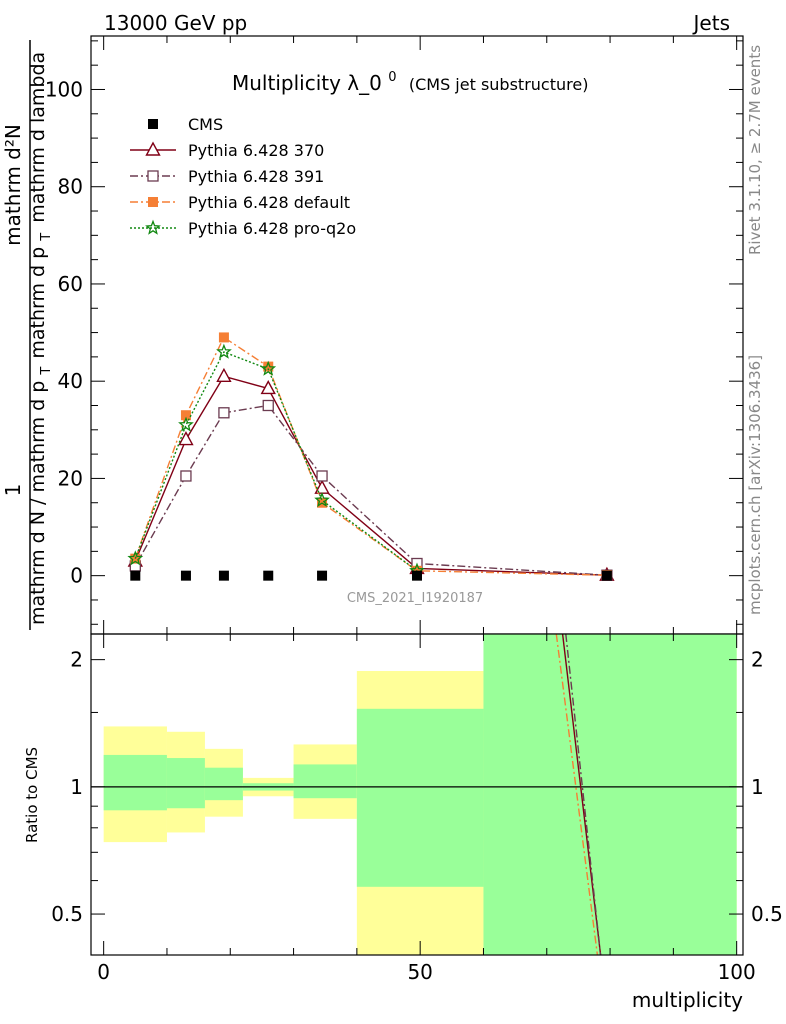 The image size is (786, 1024). I want to click on main-ytick-label: 60, so click(70, 284).